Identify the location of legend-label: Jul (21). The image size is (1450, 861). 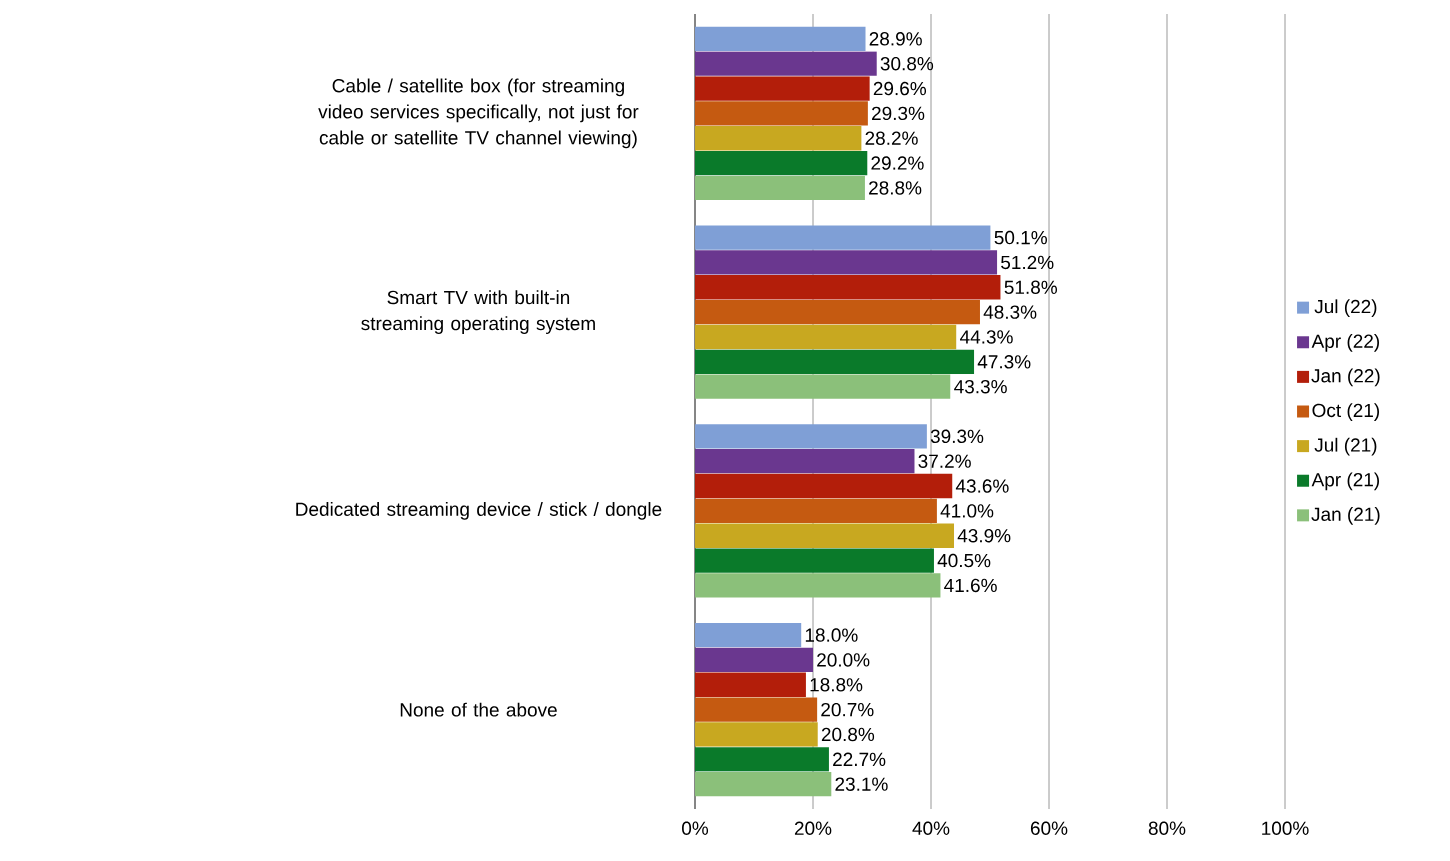
(1345, 446).